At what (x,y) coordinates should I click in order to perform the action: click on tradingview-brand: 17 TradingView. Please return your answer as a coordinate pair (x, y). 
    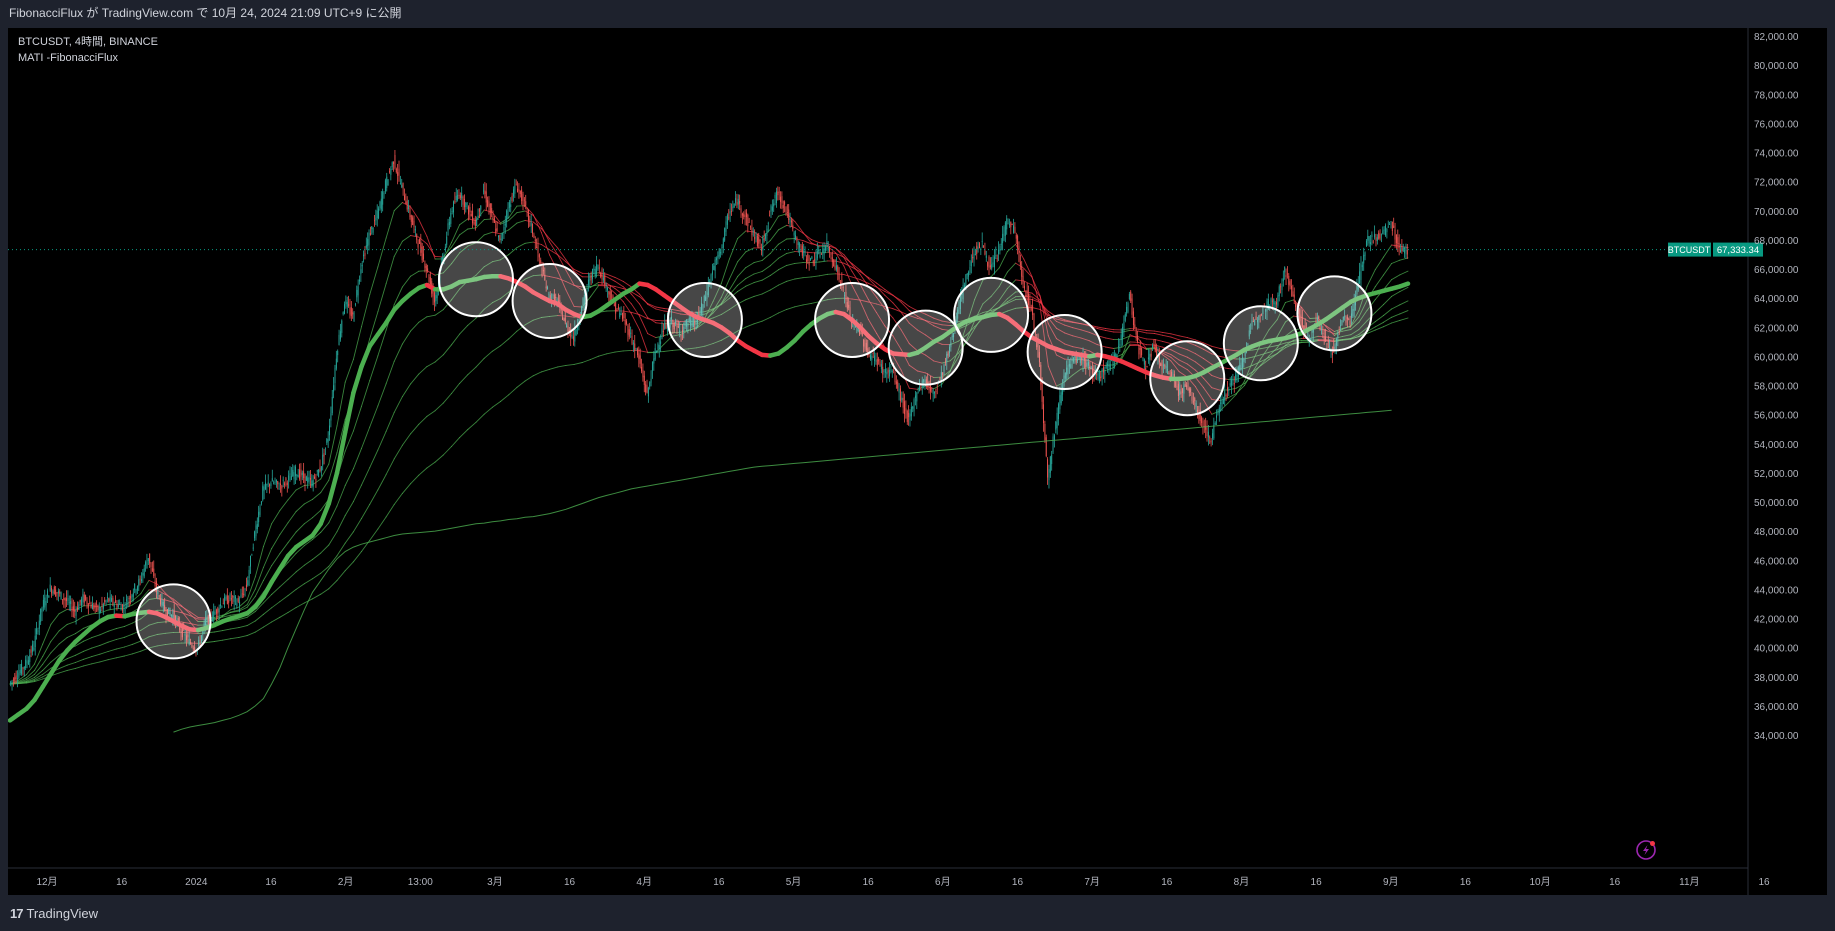
    Looking at the image, I should click on (54, 913).